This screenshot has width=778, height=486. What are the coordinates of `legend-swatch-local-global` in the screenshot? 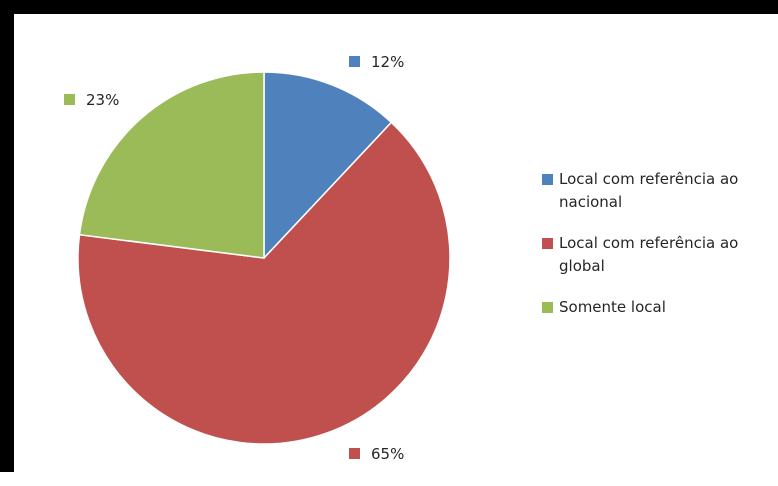 It's located at (547, 243).